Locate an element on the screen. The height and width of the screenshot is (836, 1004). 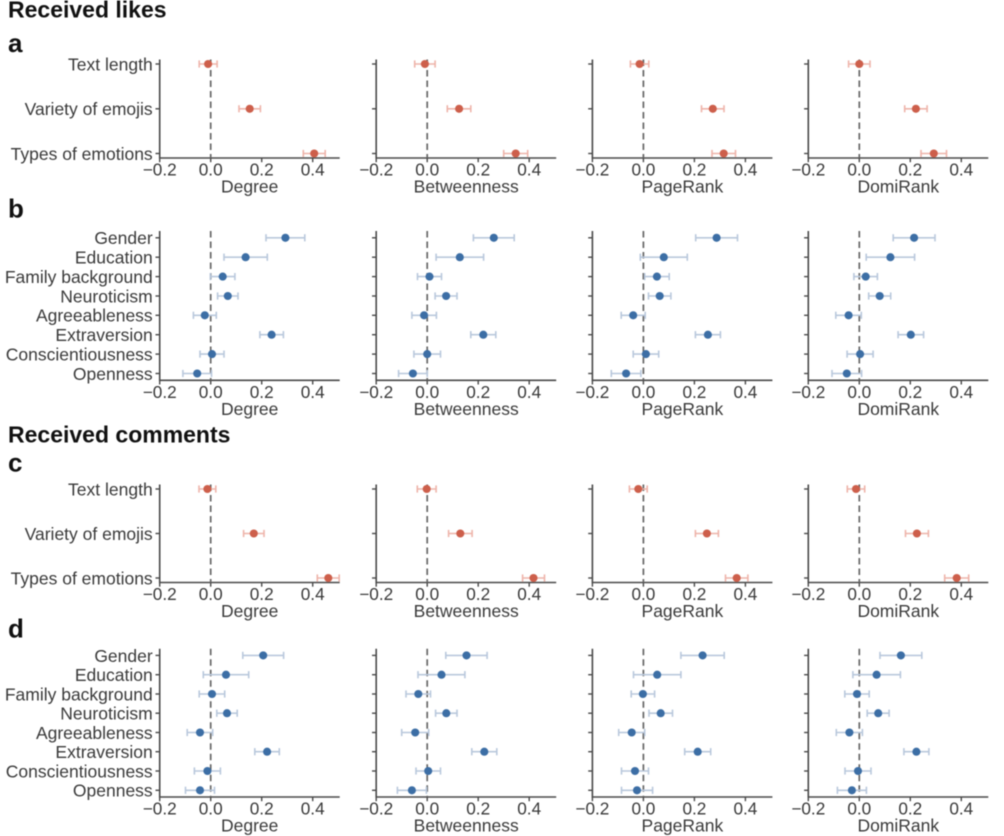
svg-text: Received likes is located at coordinates (87, 11).